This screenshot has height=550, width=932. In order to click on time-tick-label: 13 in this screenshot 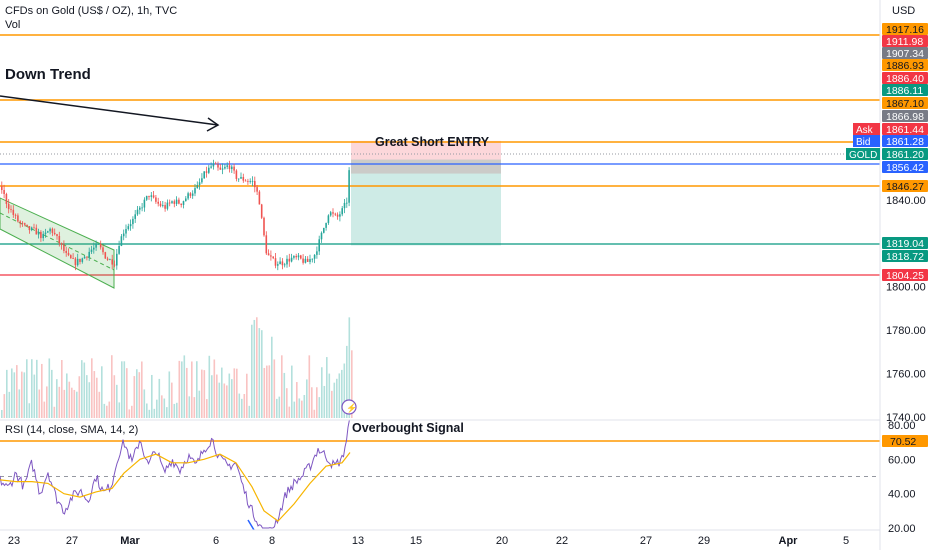, I will do `click(358, 541)`.